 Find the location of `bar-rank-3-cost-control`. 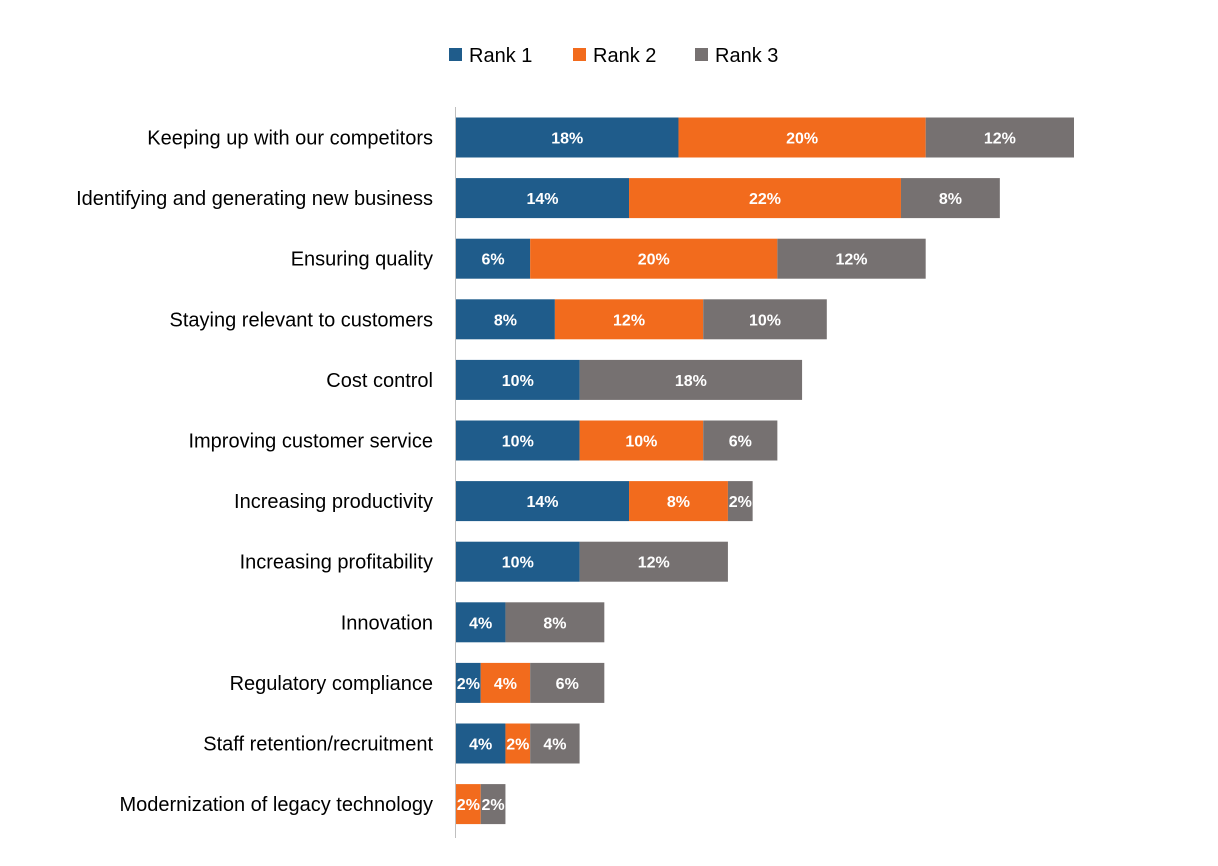

bar-rank-3-cost-control is located at coordinates (691, 379).